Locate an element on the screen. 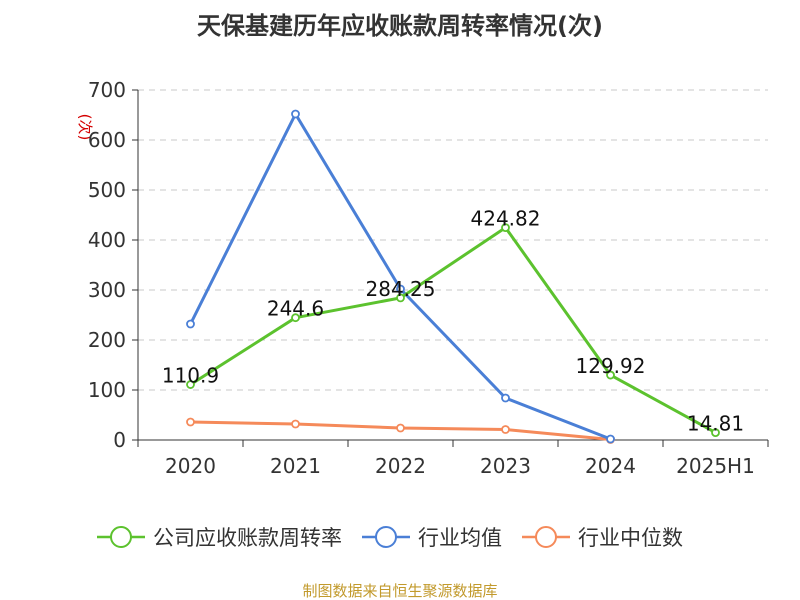  x-tick-label: 2024 is located at coordinates (610, 466).